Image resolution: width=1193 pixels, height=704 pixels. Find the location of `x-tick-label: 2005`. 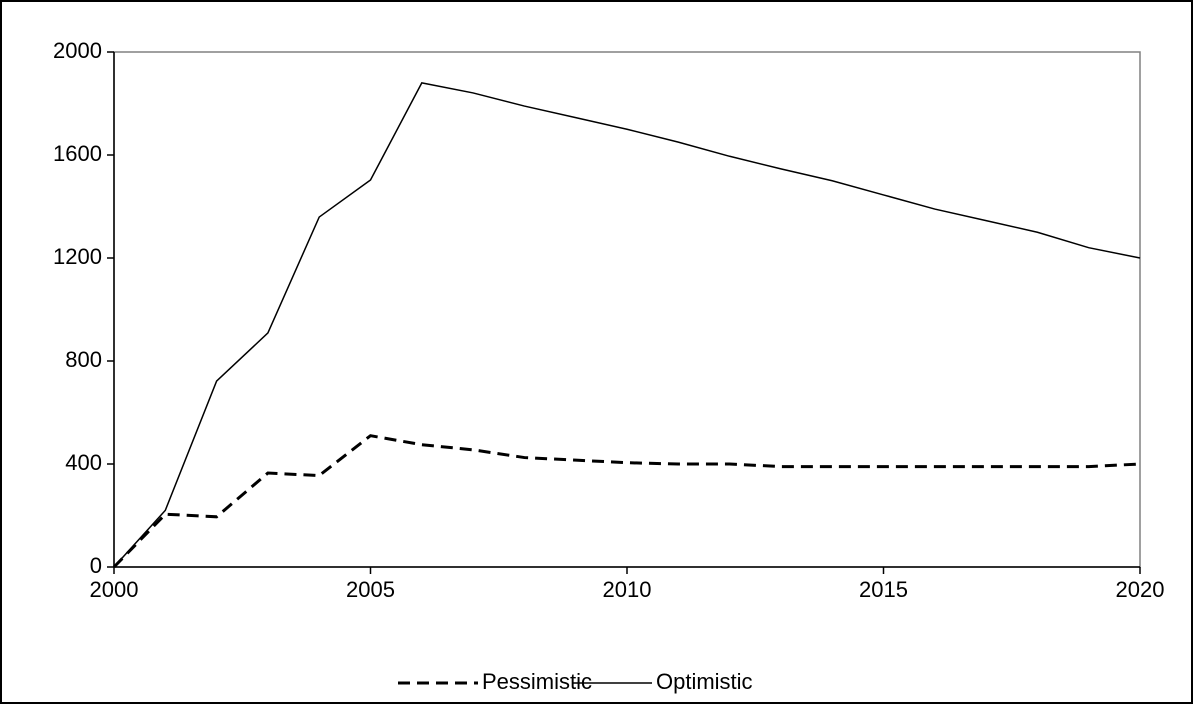

x-tick-label: 2005 is located at coordinates (370, 589).